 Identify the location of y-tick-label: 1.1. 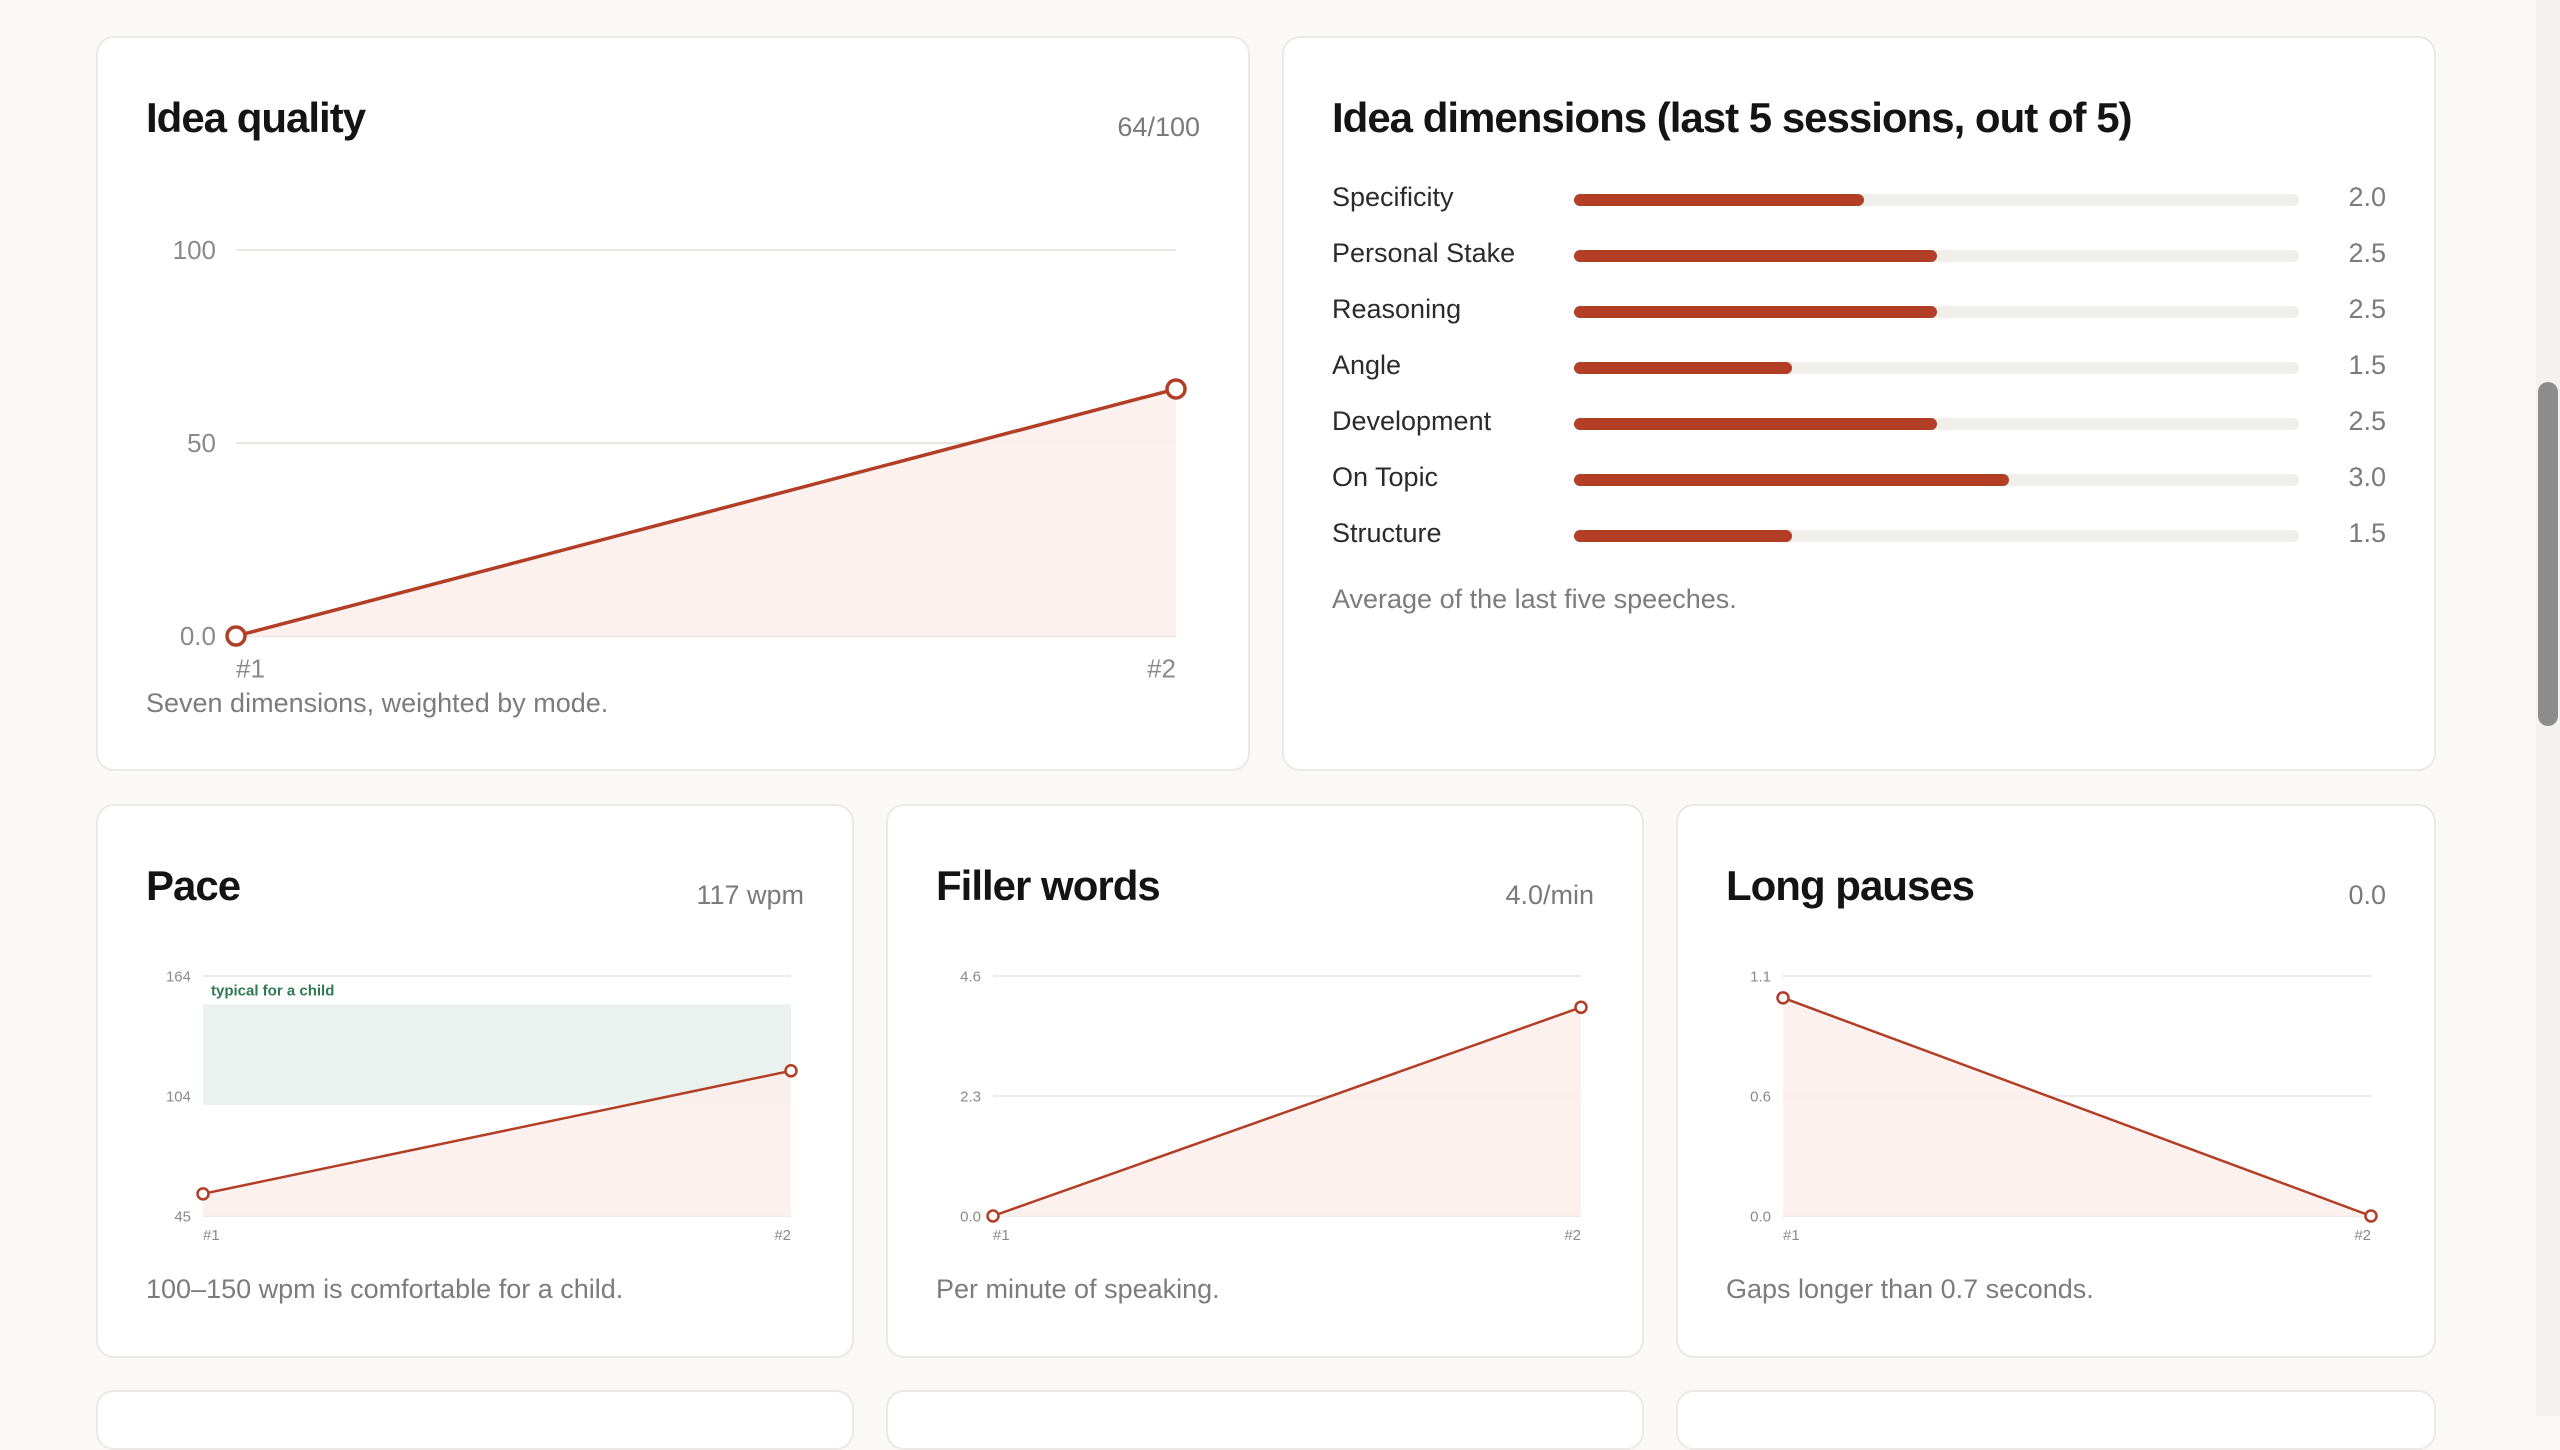
(1760, 976).